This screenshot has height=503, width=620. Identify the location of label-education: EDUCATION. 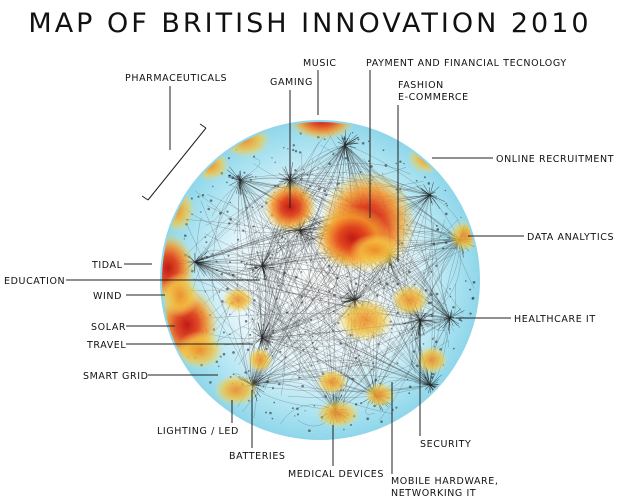
(35, 281).